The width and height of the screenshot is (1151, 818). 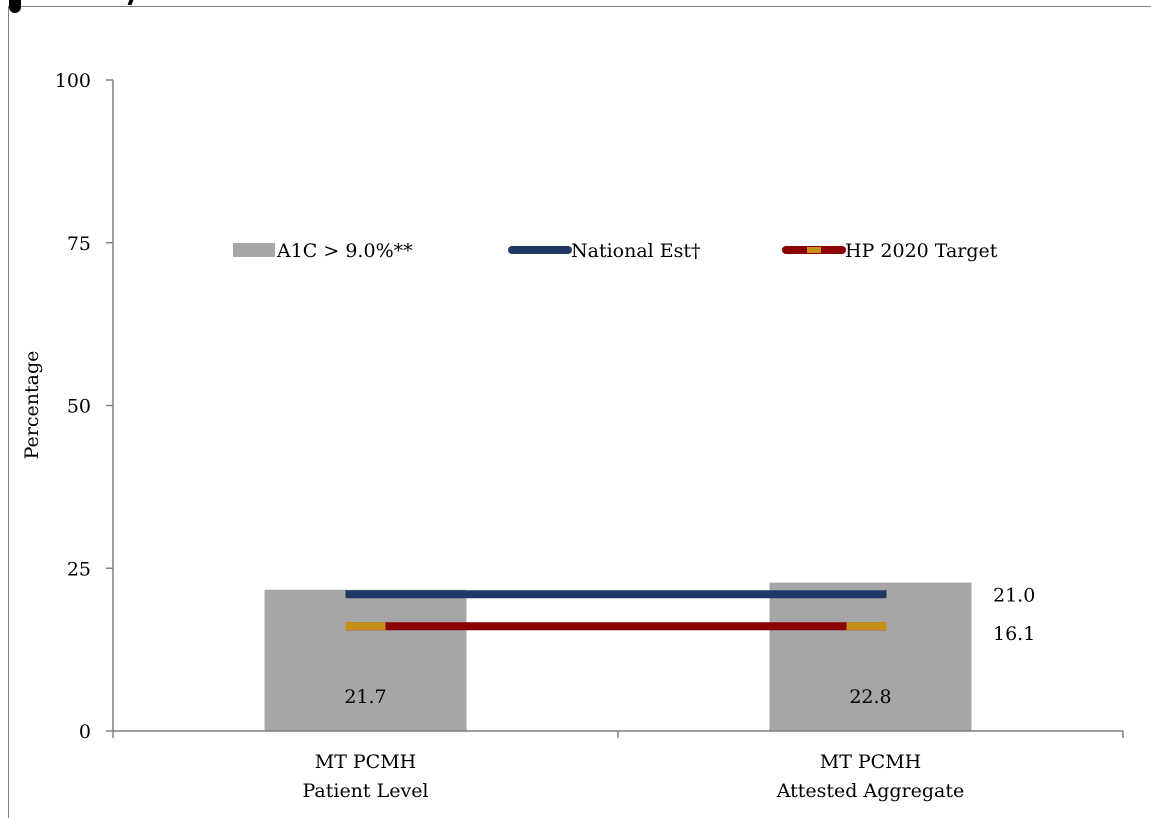 What do you see at coordinates (870, 791) in the screenshot?
I see `x-category-label-1-line-1: Attested Aggregate` at bounding box center [870, 791].